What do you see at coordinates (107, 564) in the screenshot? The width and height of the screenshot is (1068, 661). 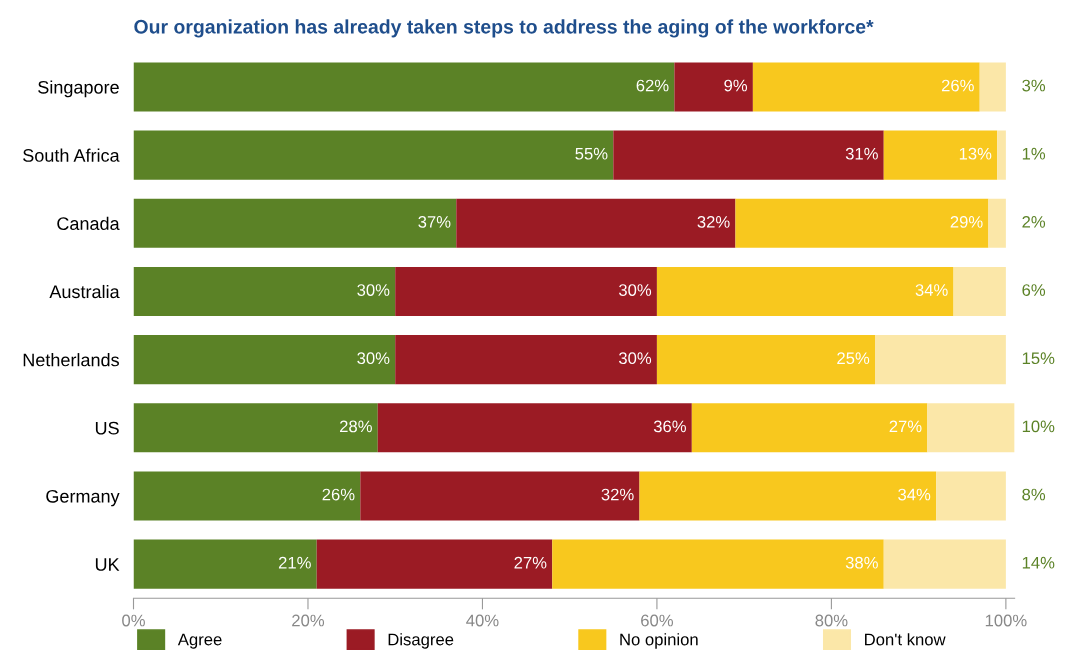 I see `y-tick-label: UK` at bounding box center [107, 564].